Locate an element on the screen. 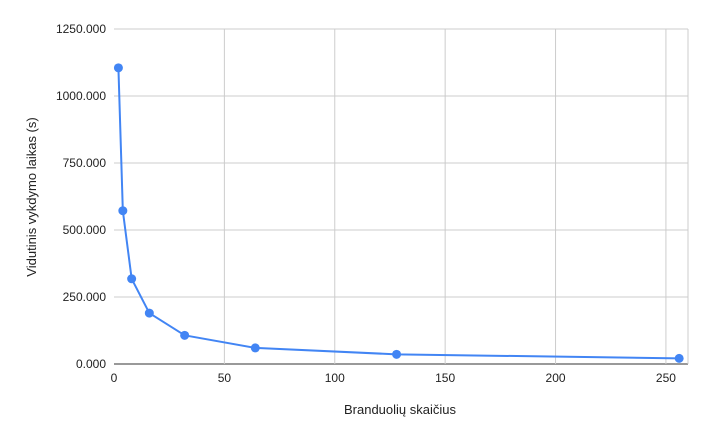 The width and height of the screenshot is (710, 439). y-tick-label: 1250.000 is located at coordinates (81, 29).